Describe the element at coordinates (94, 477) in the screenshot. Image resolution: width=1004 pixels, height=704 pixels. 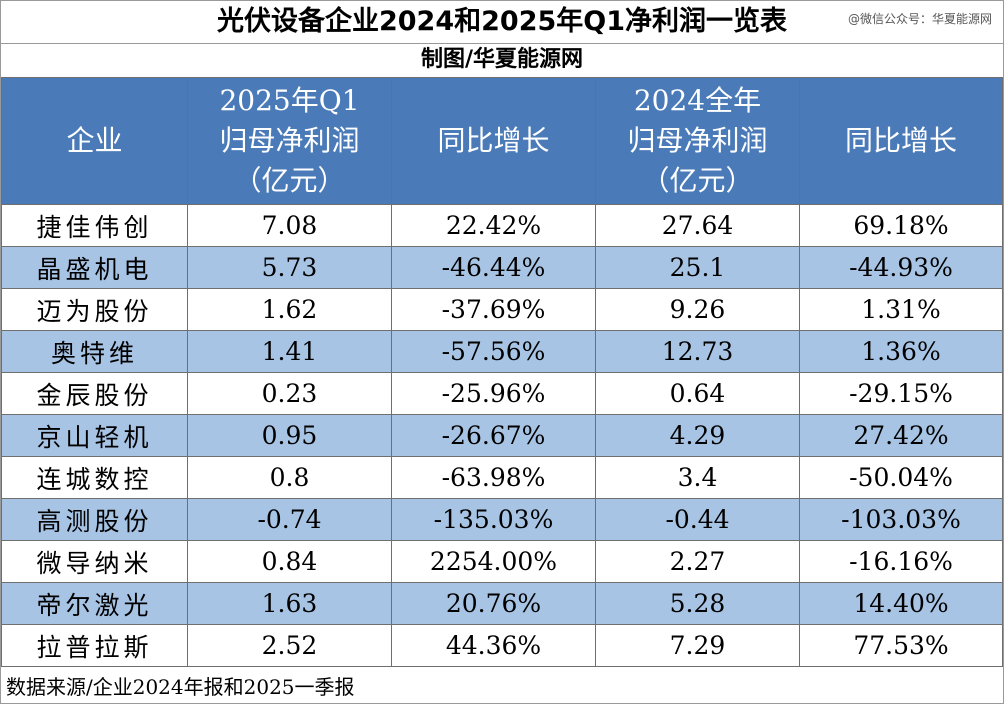
I see `company-cell: 连城数控` at that location.